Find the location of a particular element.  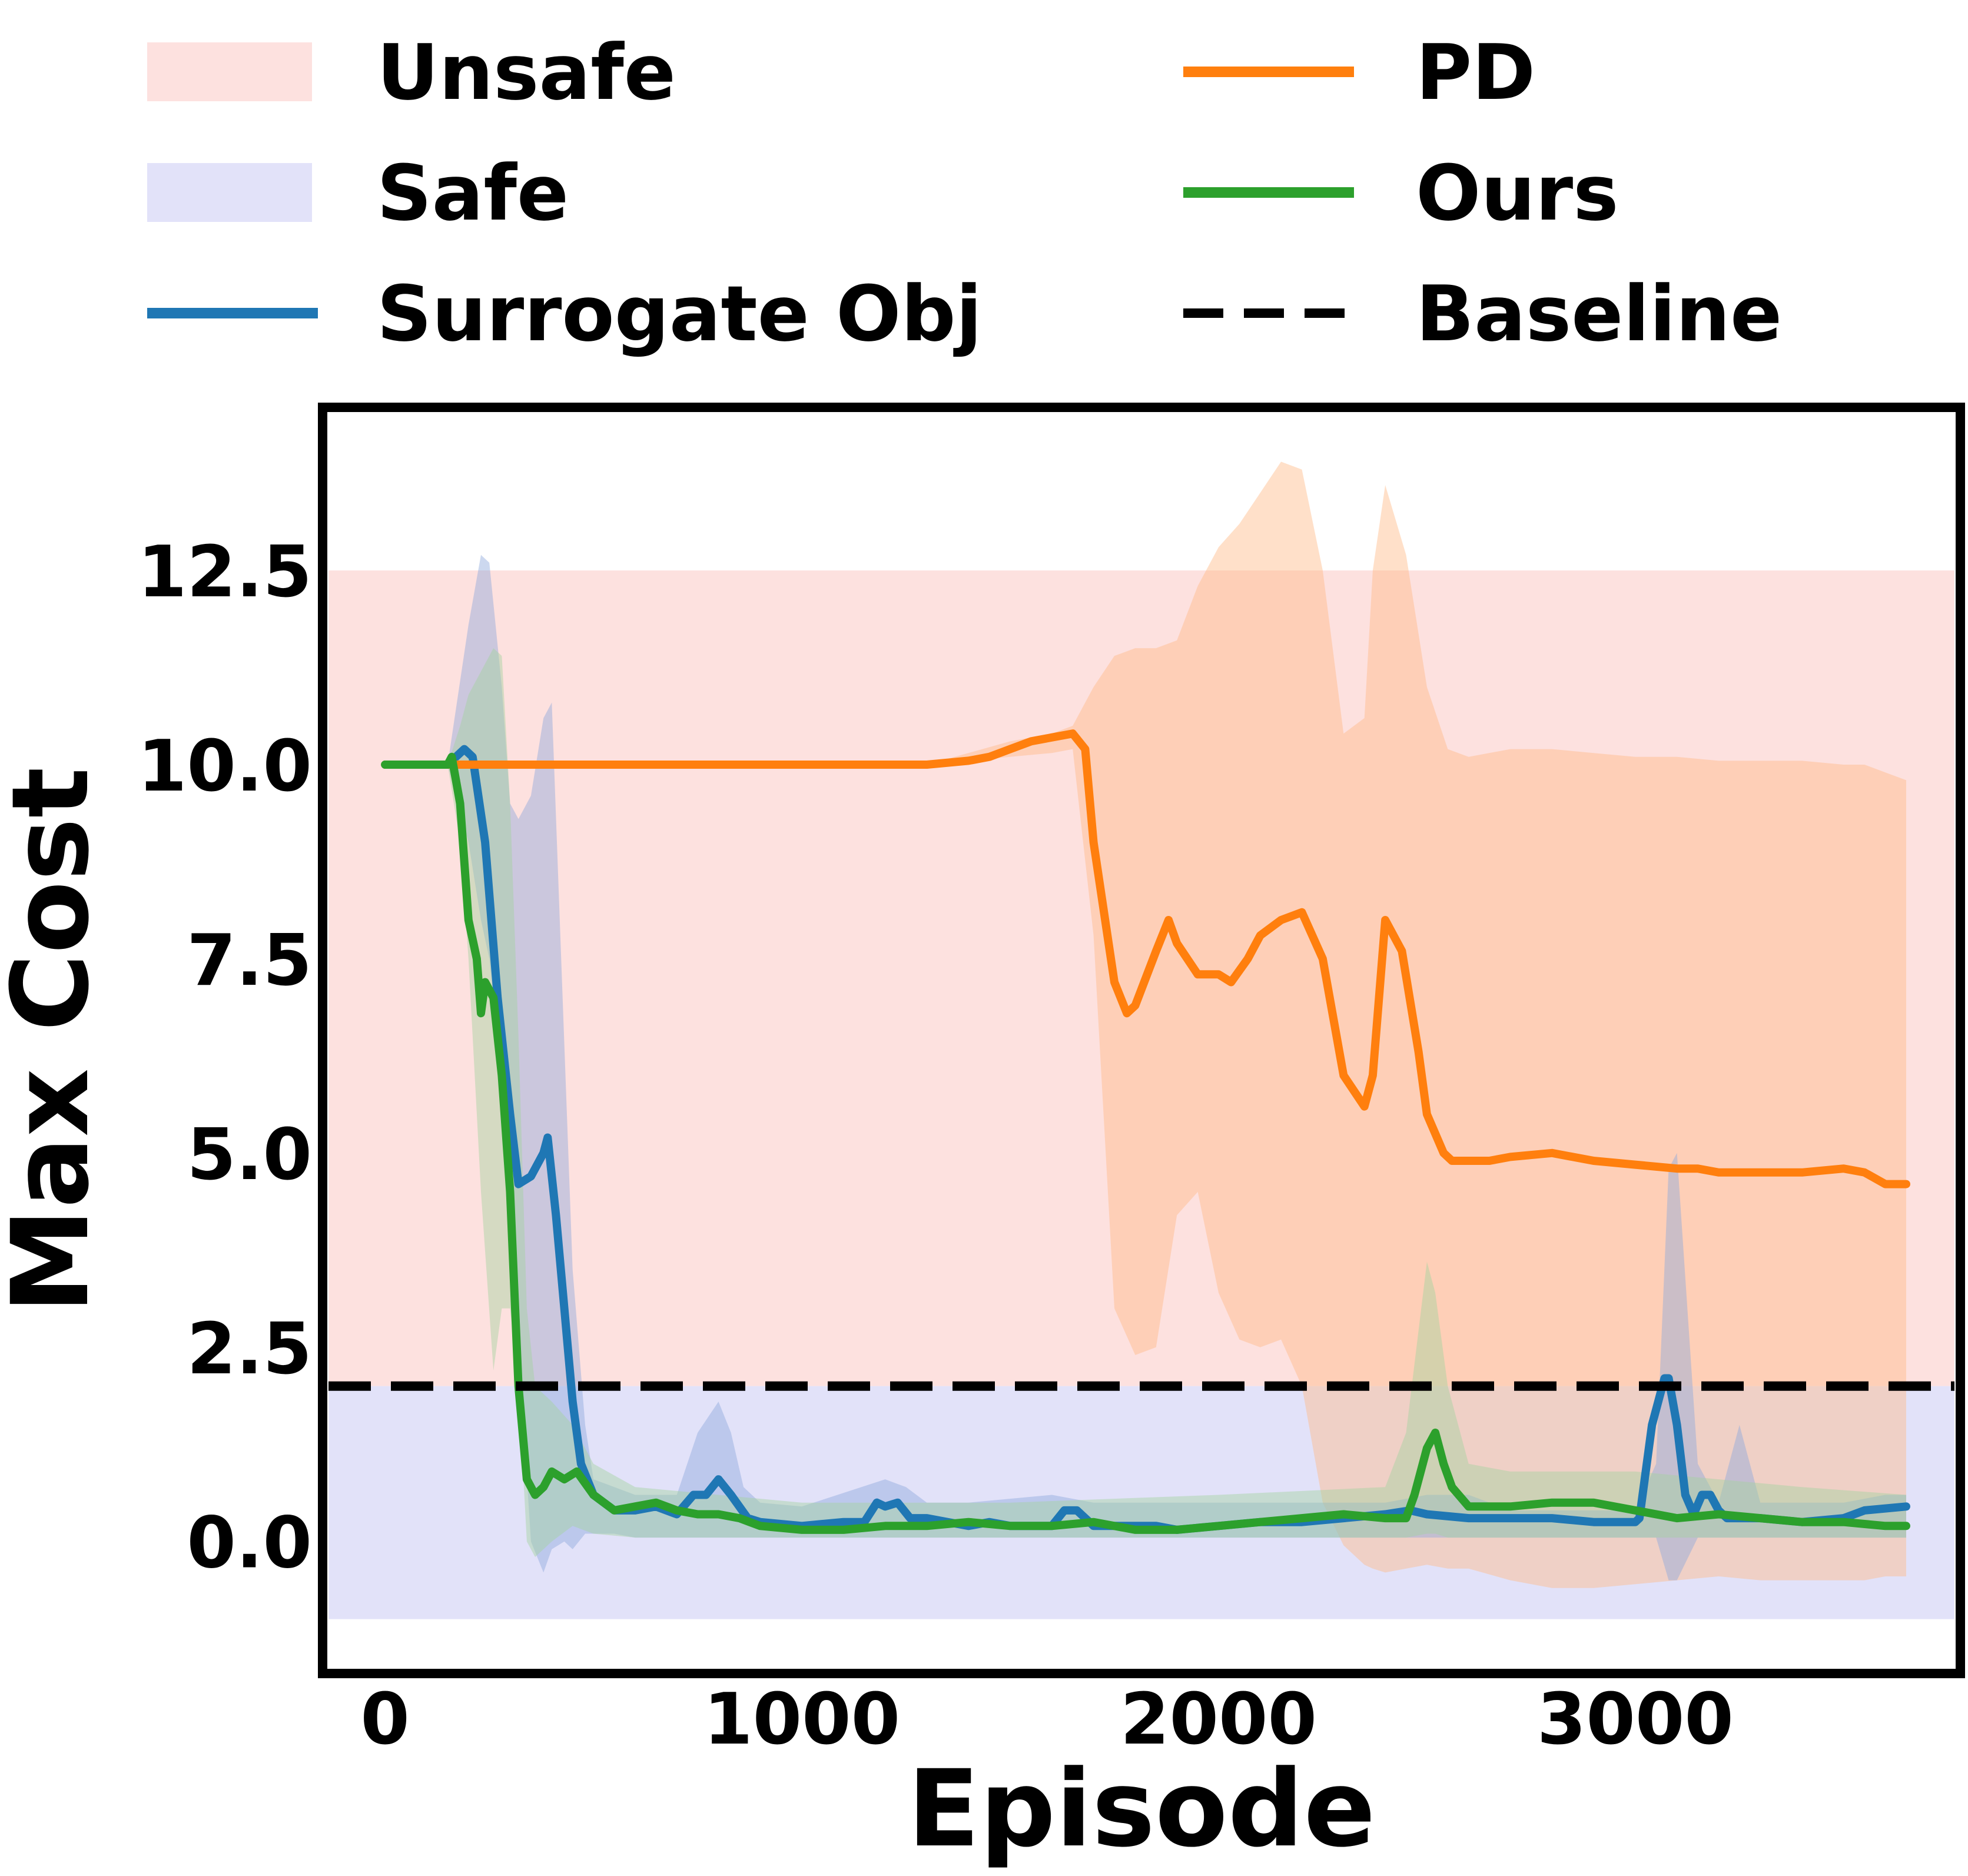

y-axis-label: Max Cost is located at coordinates (56, 1040).